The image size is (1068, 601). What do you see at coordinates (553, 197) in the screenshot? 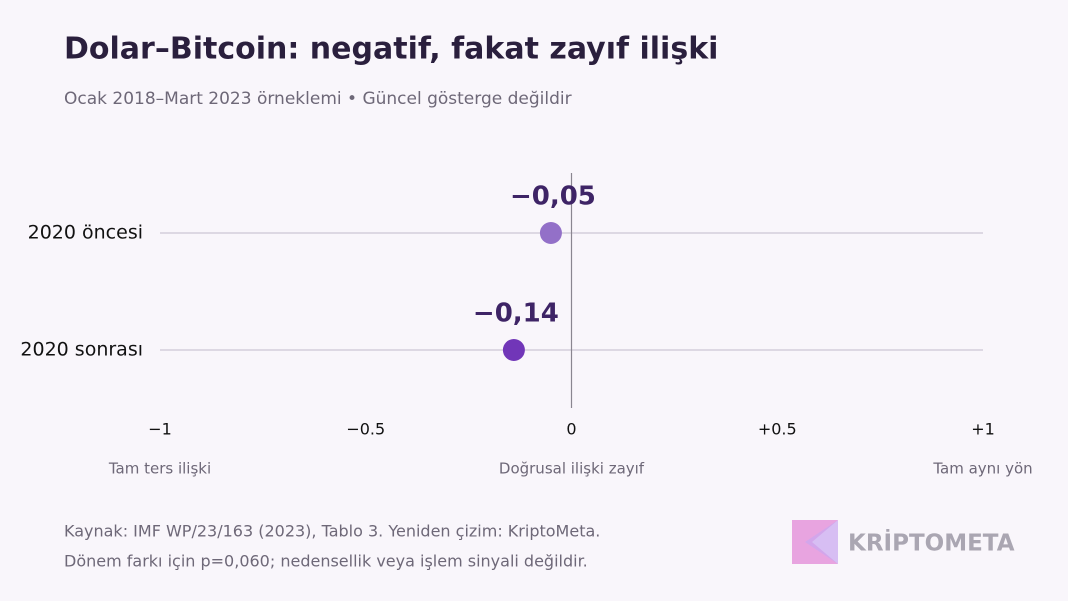
I see `value-label: −0,05` at bounding box center [553, 197].